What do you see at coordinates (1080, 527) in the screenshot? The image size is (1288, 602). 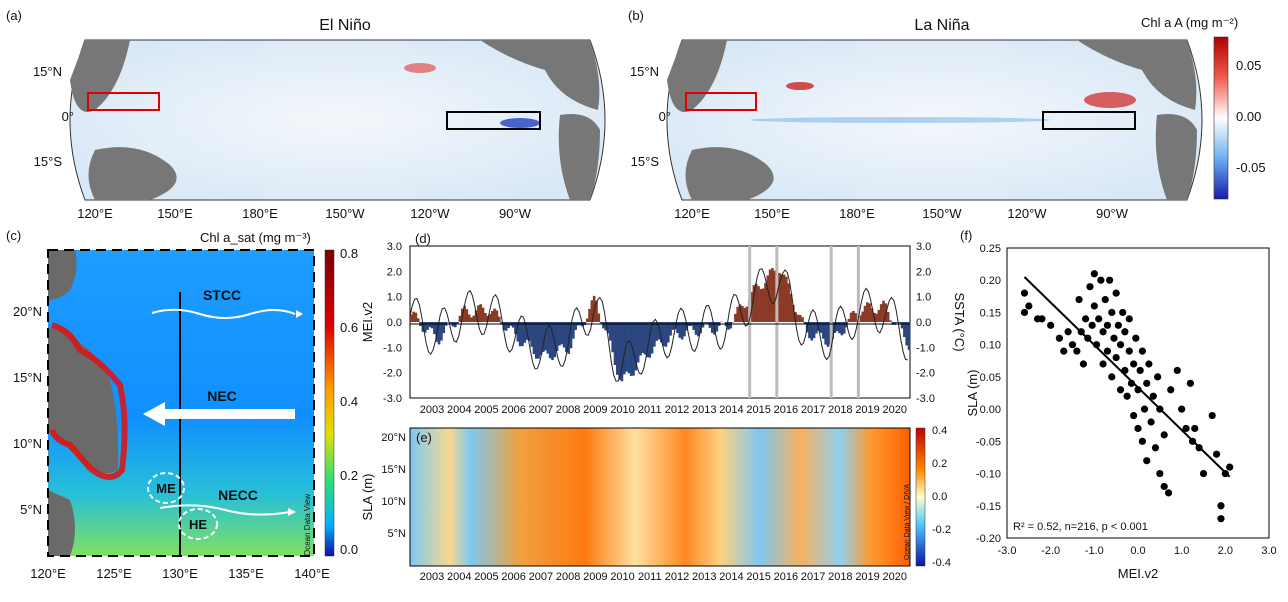 I see `panel-f-annotation: R² = 0.52, n=216, p < 0.001` at bounding box center [1080, 527].